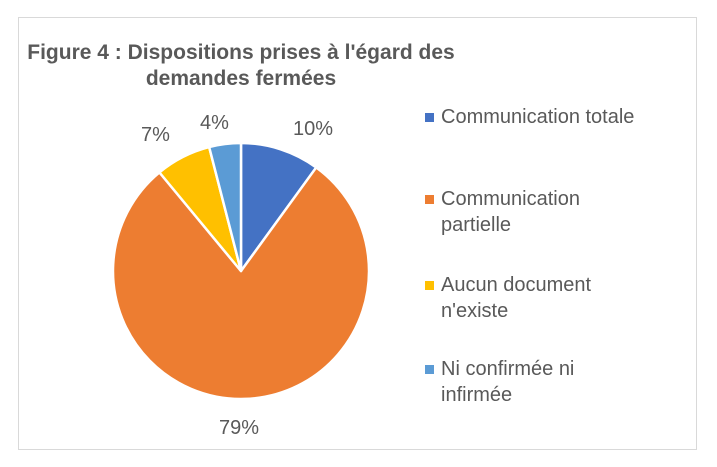 This screenshot has height=467, width=717. What do you see at coordinates (510, 212) in the screenshot?
I see `legend-label: Communication partielle` at bounding box center [510, 212].